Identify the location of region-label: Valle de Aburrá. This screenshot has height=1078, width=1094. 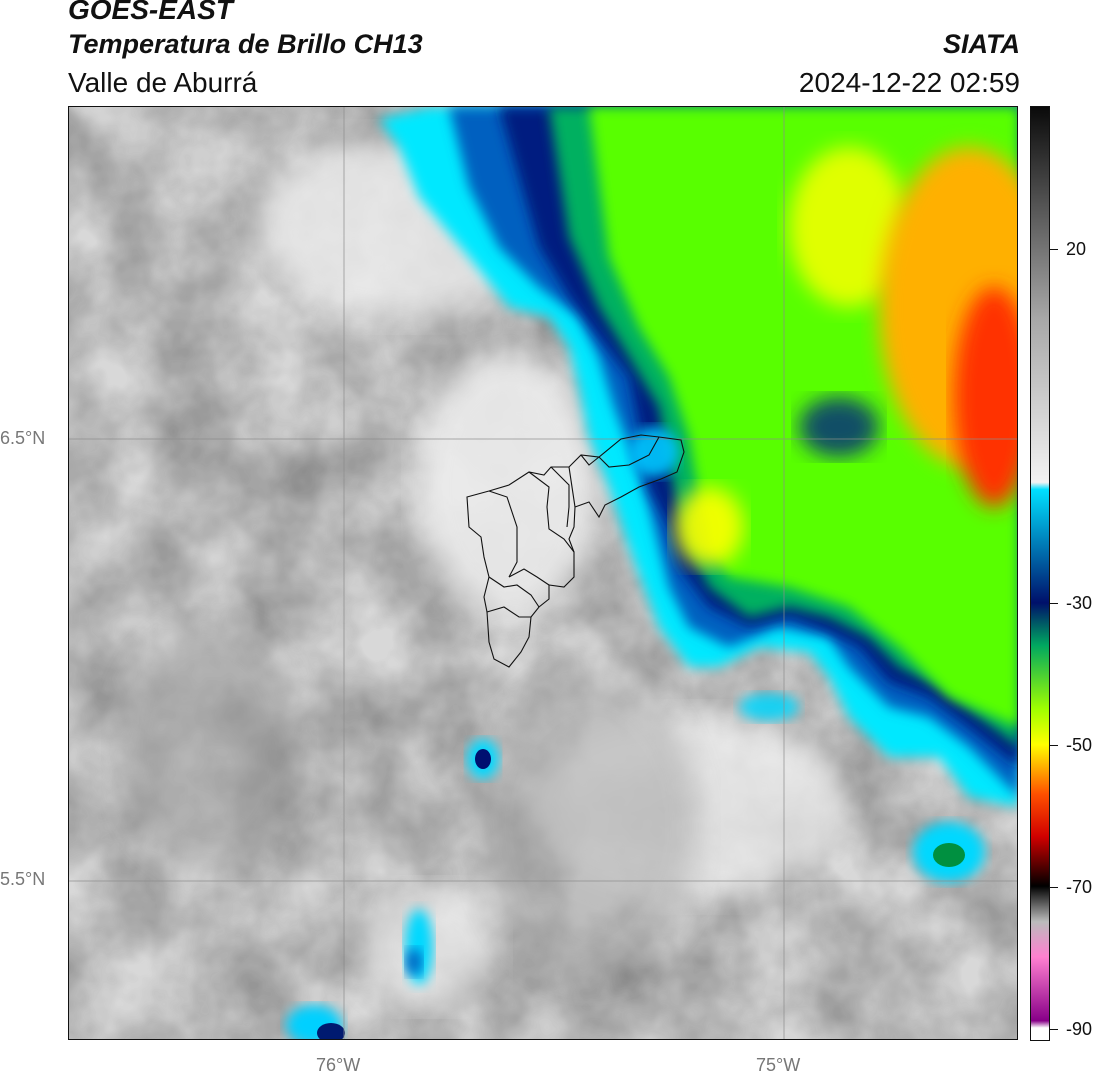
(163, 82).